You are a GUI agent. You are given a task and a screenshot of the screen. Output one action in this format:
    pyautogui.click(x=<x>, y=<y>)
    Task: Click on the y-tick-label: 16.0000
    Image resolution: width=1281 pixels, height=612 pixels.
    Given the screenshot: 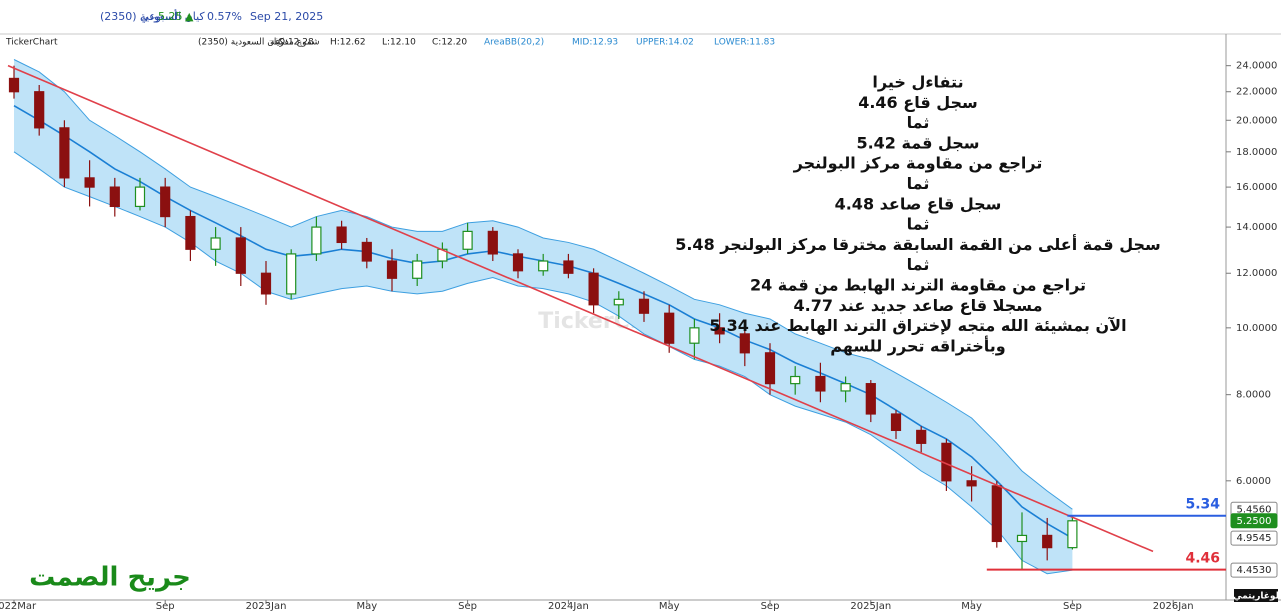 What is the action you would take?
    pyautogui.click(x=1256, y=187)
    